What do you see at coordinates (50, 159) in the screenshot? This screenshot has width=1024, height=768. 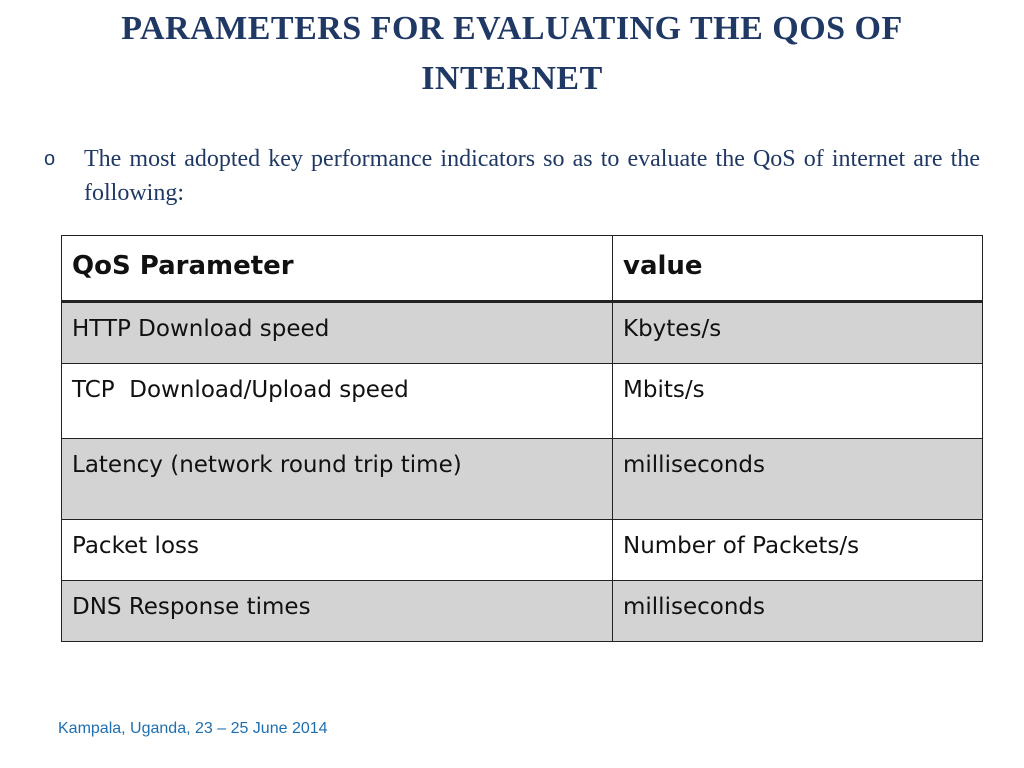 I see `bullet-marker: o` at bounding box center [50, 159].